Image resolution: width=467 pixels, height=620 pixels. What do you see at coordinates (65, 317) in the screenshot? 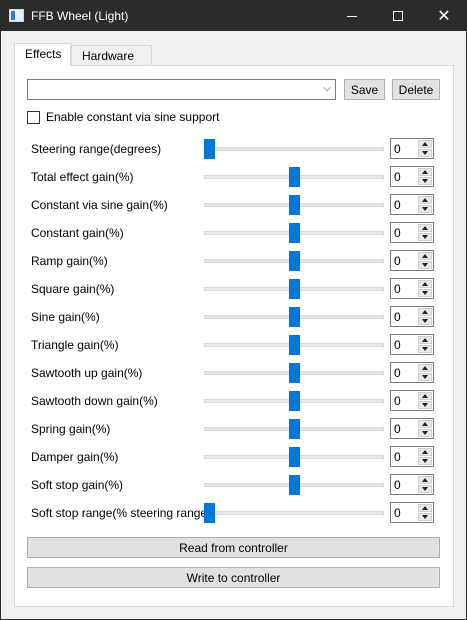
I see `setting-label: Sine gain(%)` at bounding box center [65, 317].